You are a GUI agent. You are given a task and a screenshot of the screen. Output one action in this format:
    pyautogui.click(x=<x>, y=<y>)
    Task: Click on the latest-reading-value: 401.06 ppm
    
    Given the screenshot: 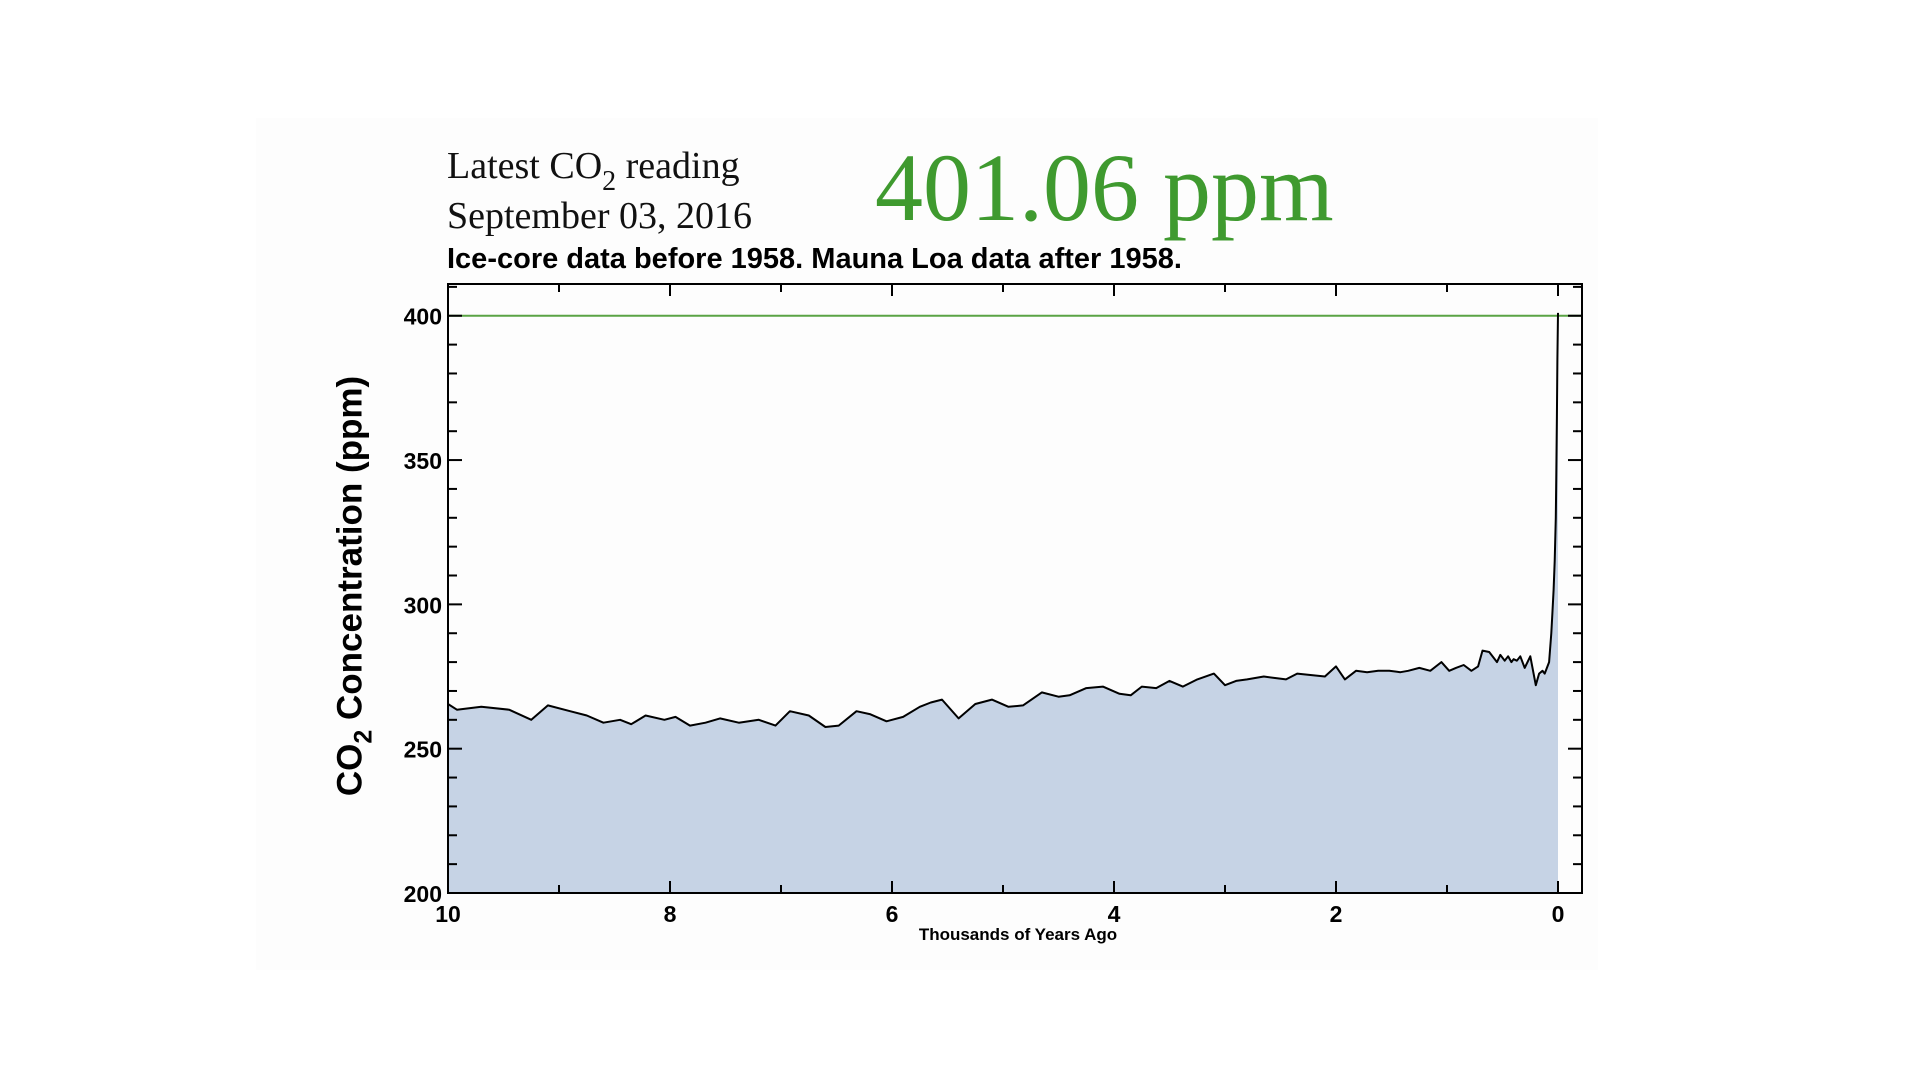 What is the action you would take?
    pyautogui.click(x=1104, y=187)
    